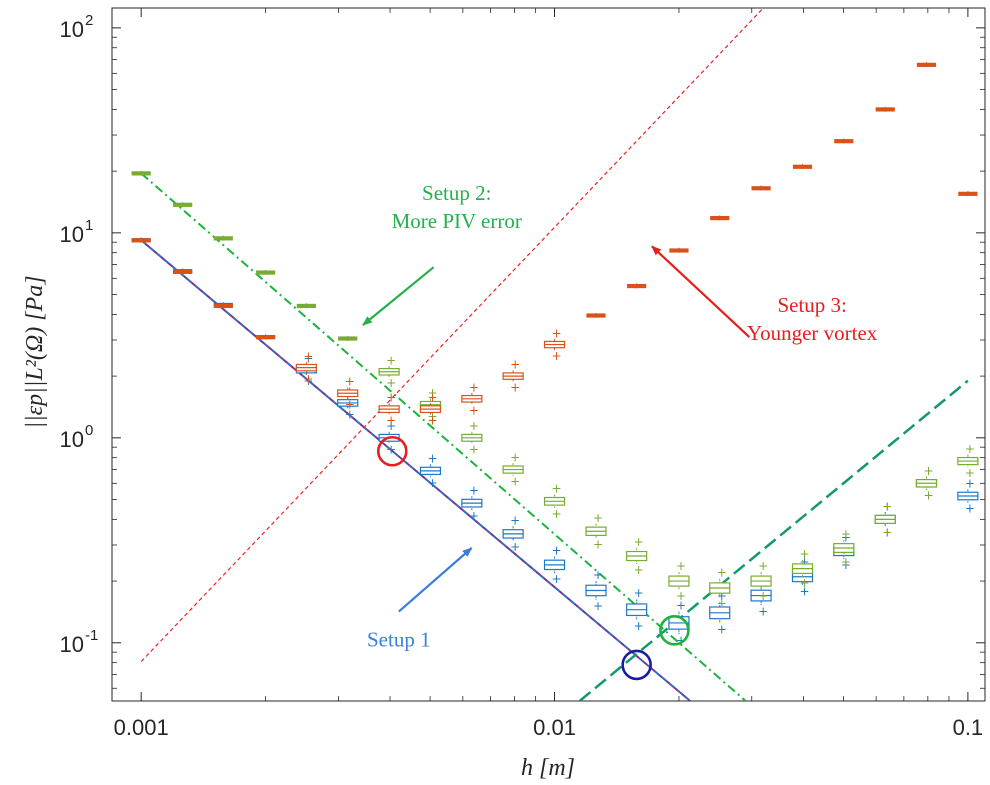 The image size is (990, 785). What do you see at coordinates (89, 225) in the screenshot?
I see `y-tick-exponent: 1` at bounding box center [89, 225].